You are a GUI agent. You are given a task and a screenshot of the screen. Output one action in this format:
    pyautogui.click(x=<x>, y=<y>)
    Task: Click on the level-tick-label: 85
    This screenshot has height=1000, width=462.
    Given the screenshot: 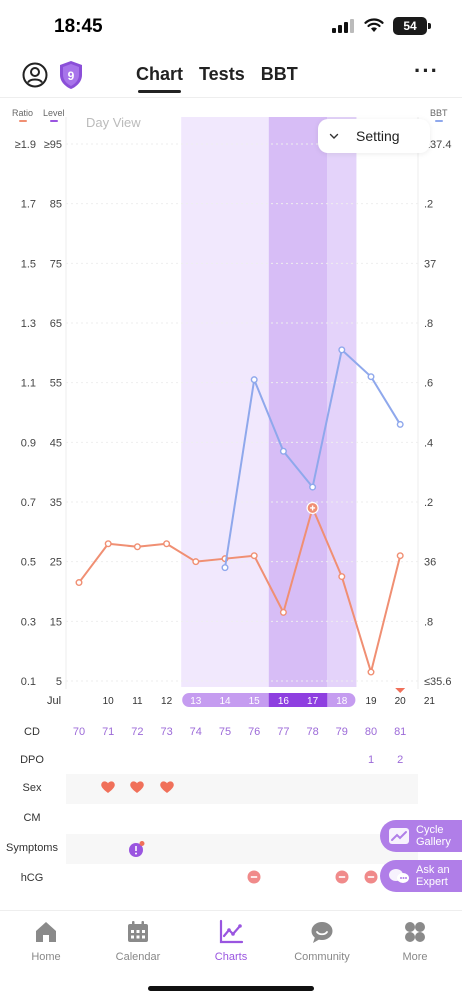 What is the action you would take?
    pyautogui.click(x=56, y=205)
    